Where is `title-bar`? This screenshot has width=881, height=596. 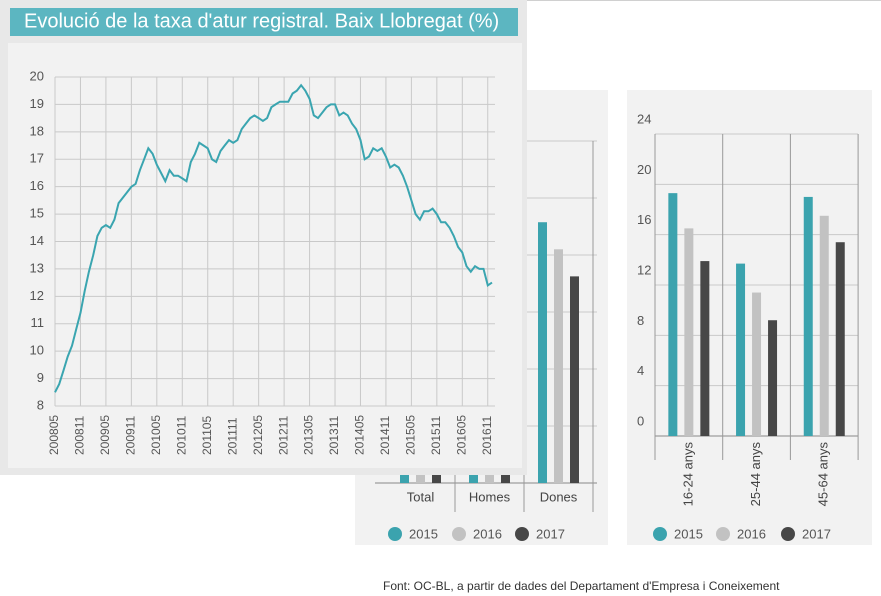
title-bar is located at coordinates (264, 22).